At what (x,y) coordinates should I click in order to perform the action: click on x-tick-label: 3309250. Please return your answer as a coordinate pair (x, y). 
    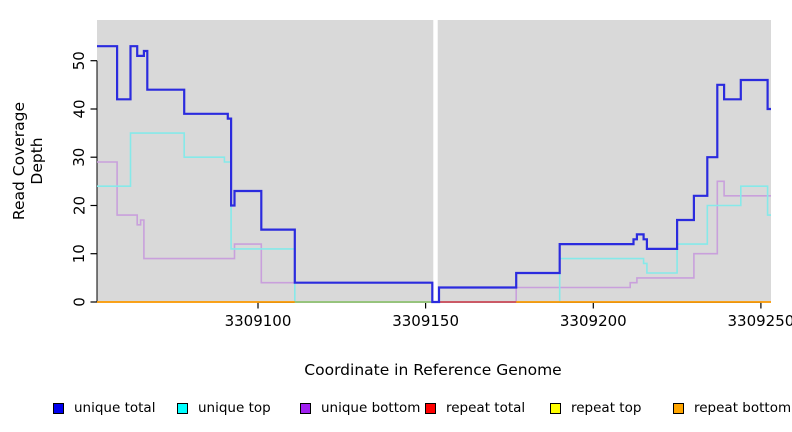
    Looking at the image, I should click on (759, 321).